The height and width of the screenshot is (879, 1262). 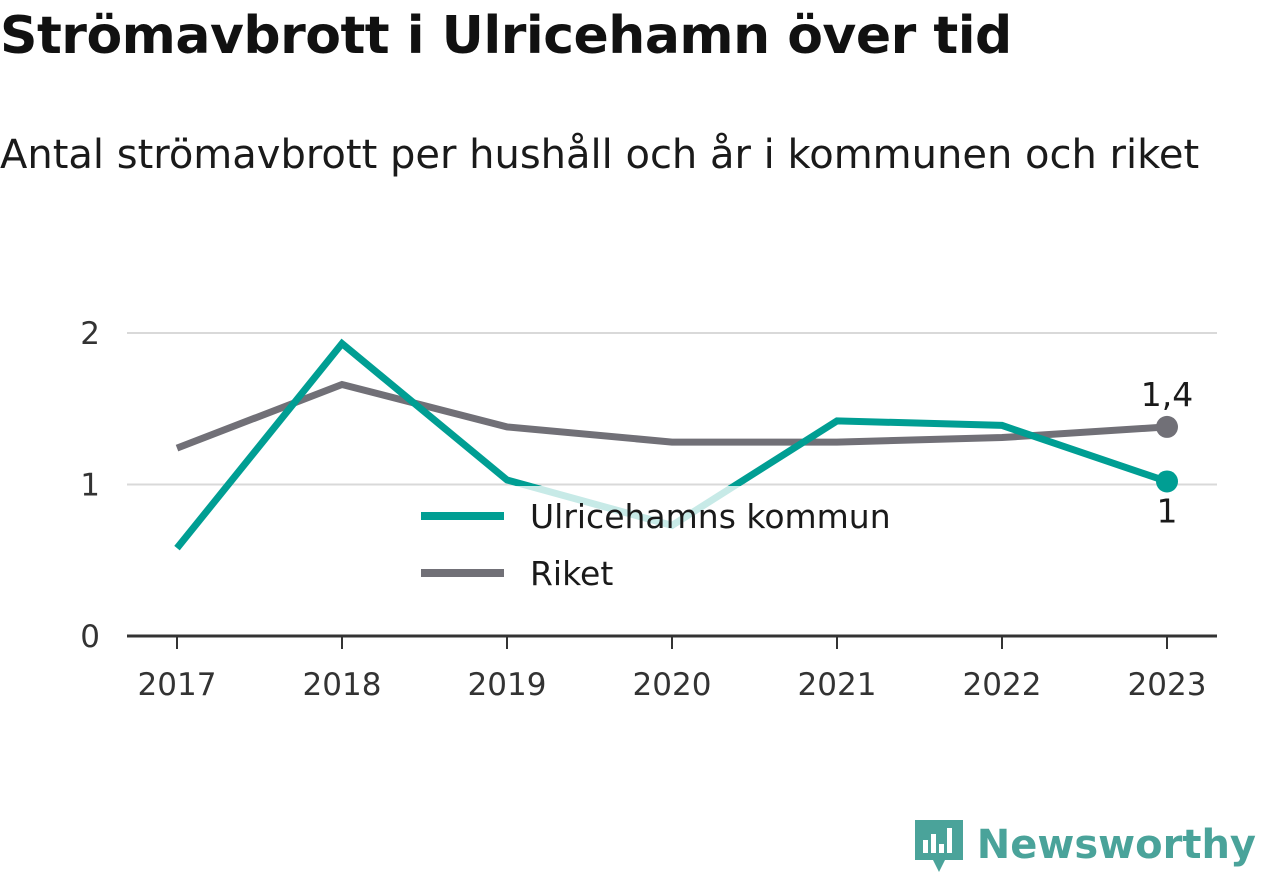 I want to click on y-tick-label: 2, so click(x=90, y=334).